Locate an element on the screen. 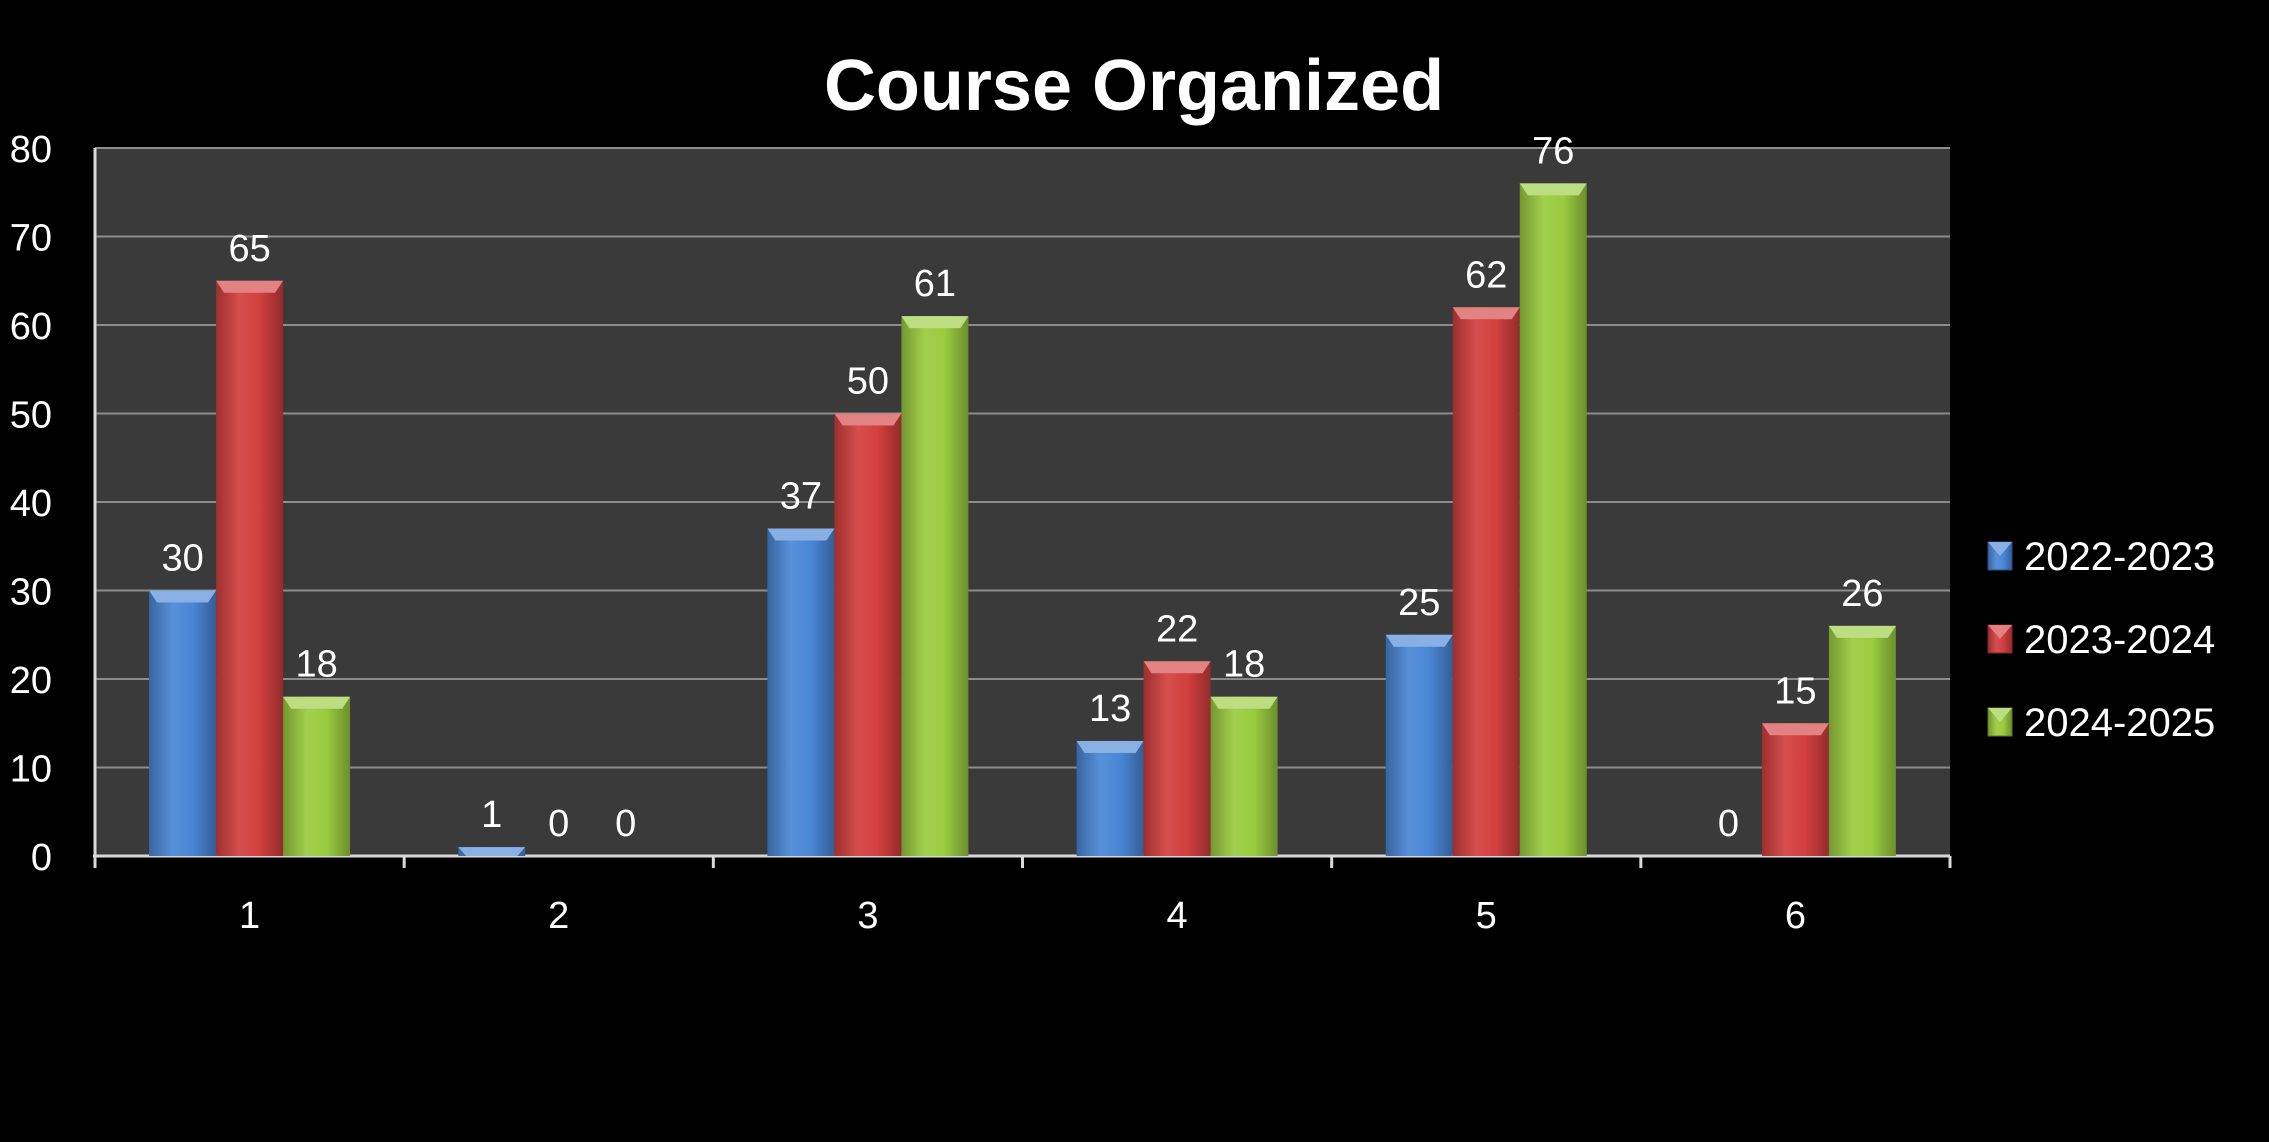 This screenshot has width=2269, height=1142. data-label: 76 is located at coordinates (1553, 151).